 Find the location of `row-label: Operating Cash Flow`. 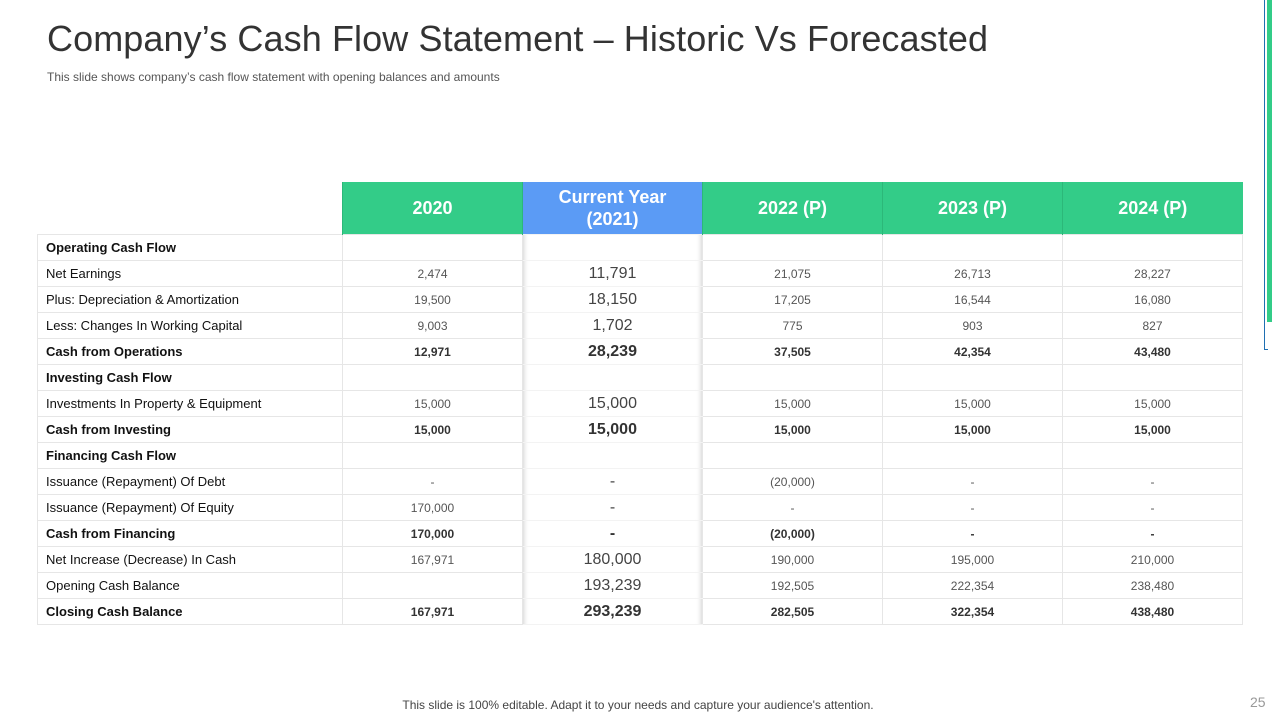

row-label: Operating Cash Flow is located at coordinates (190, 247).